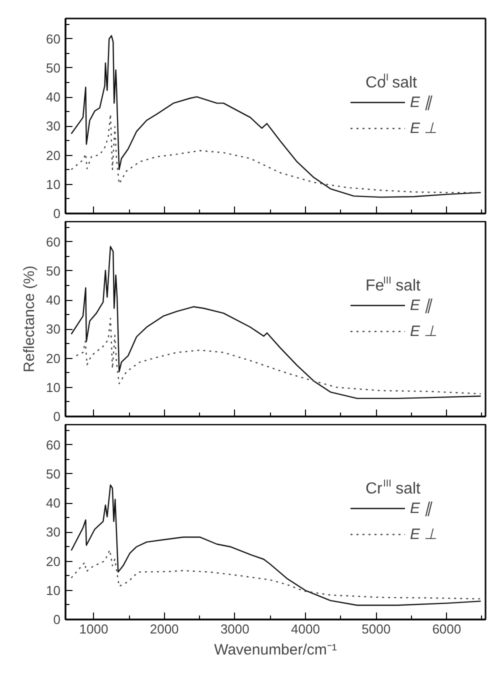  What do you see at coordinates (376, 629) in the screenshot?
I see `x-tick-label: 5000` at bounding box center [376, 629].